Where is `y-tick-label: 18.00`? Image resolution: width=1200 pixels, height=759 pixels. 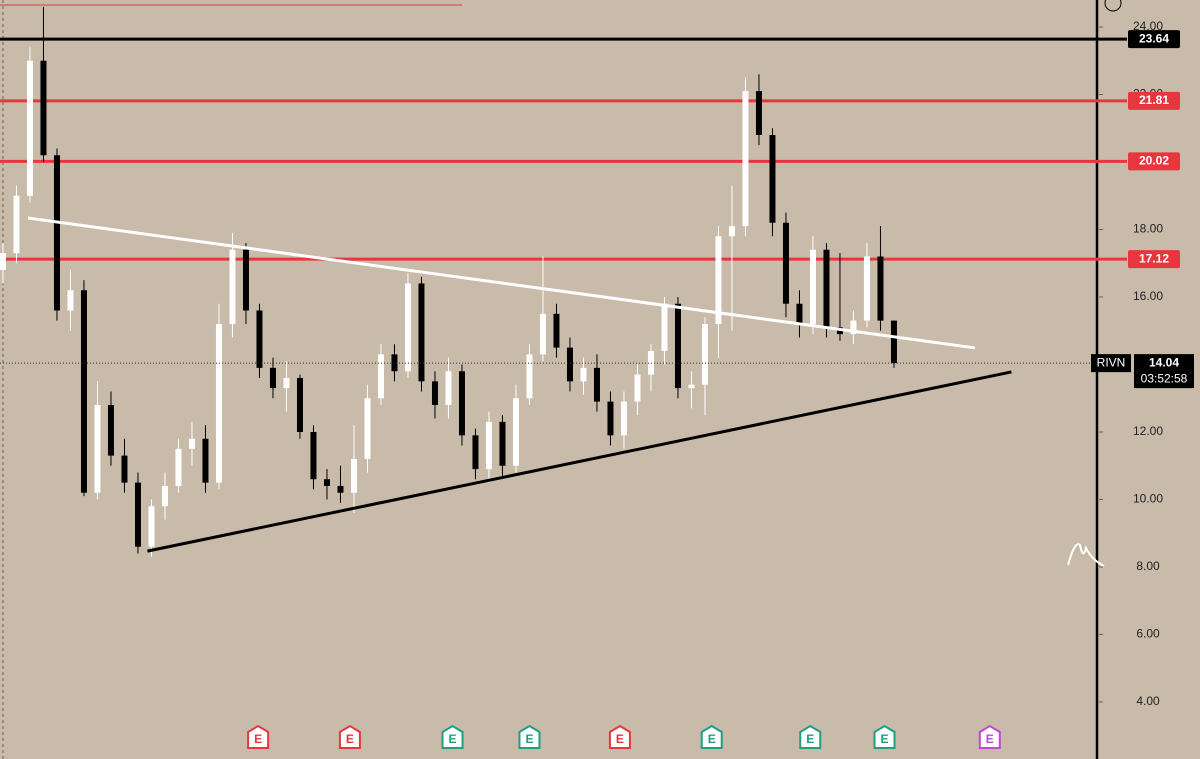
y-tick-label: 18.00 is located at coordinates (1148, 229).